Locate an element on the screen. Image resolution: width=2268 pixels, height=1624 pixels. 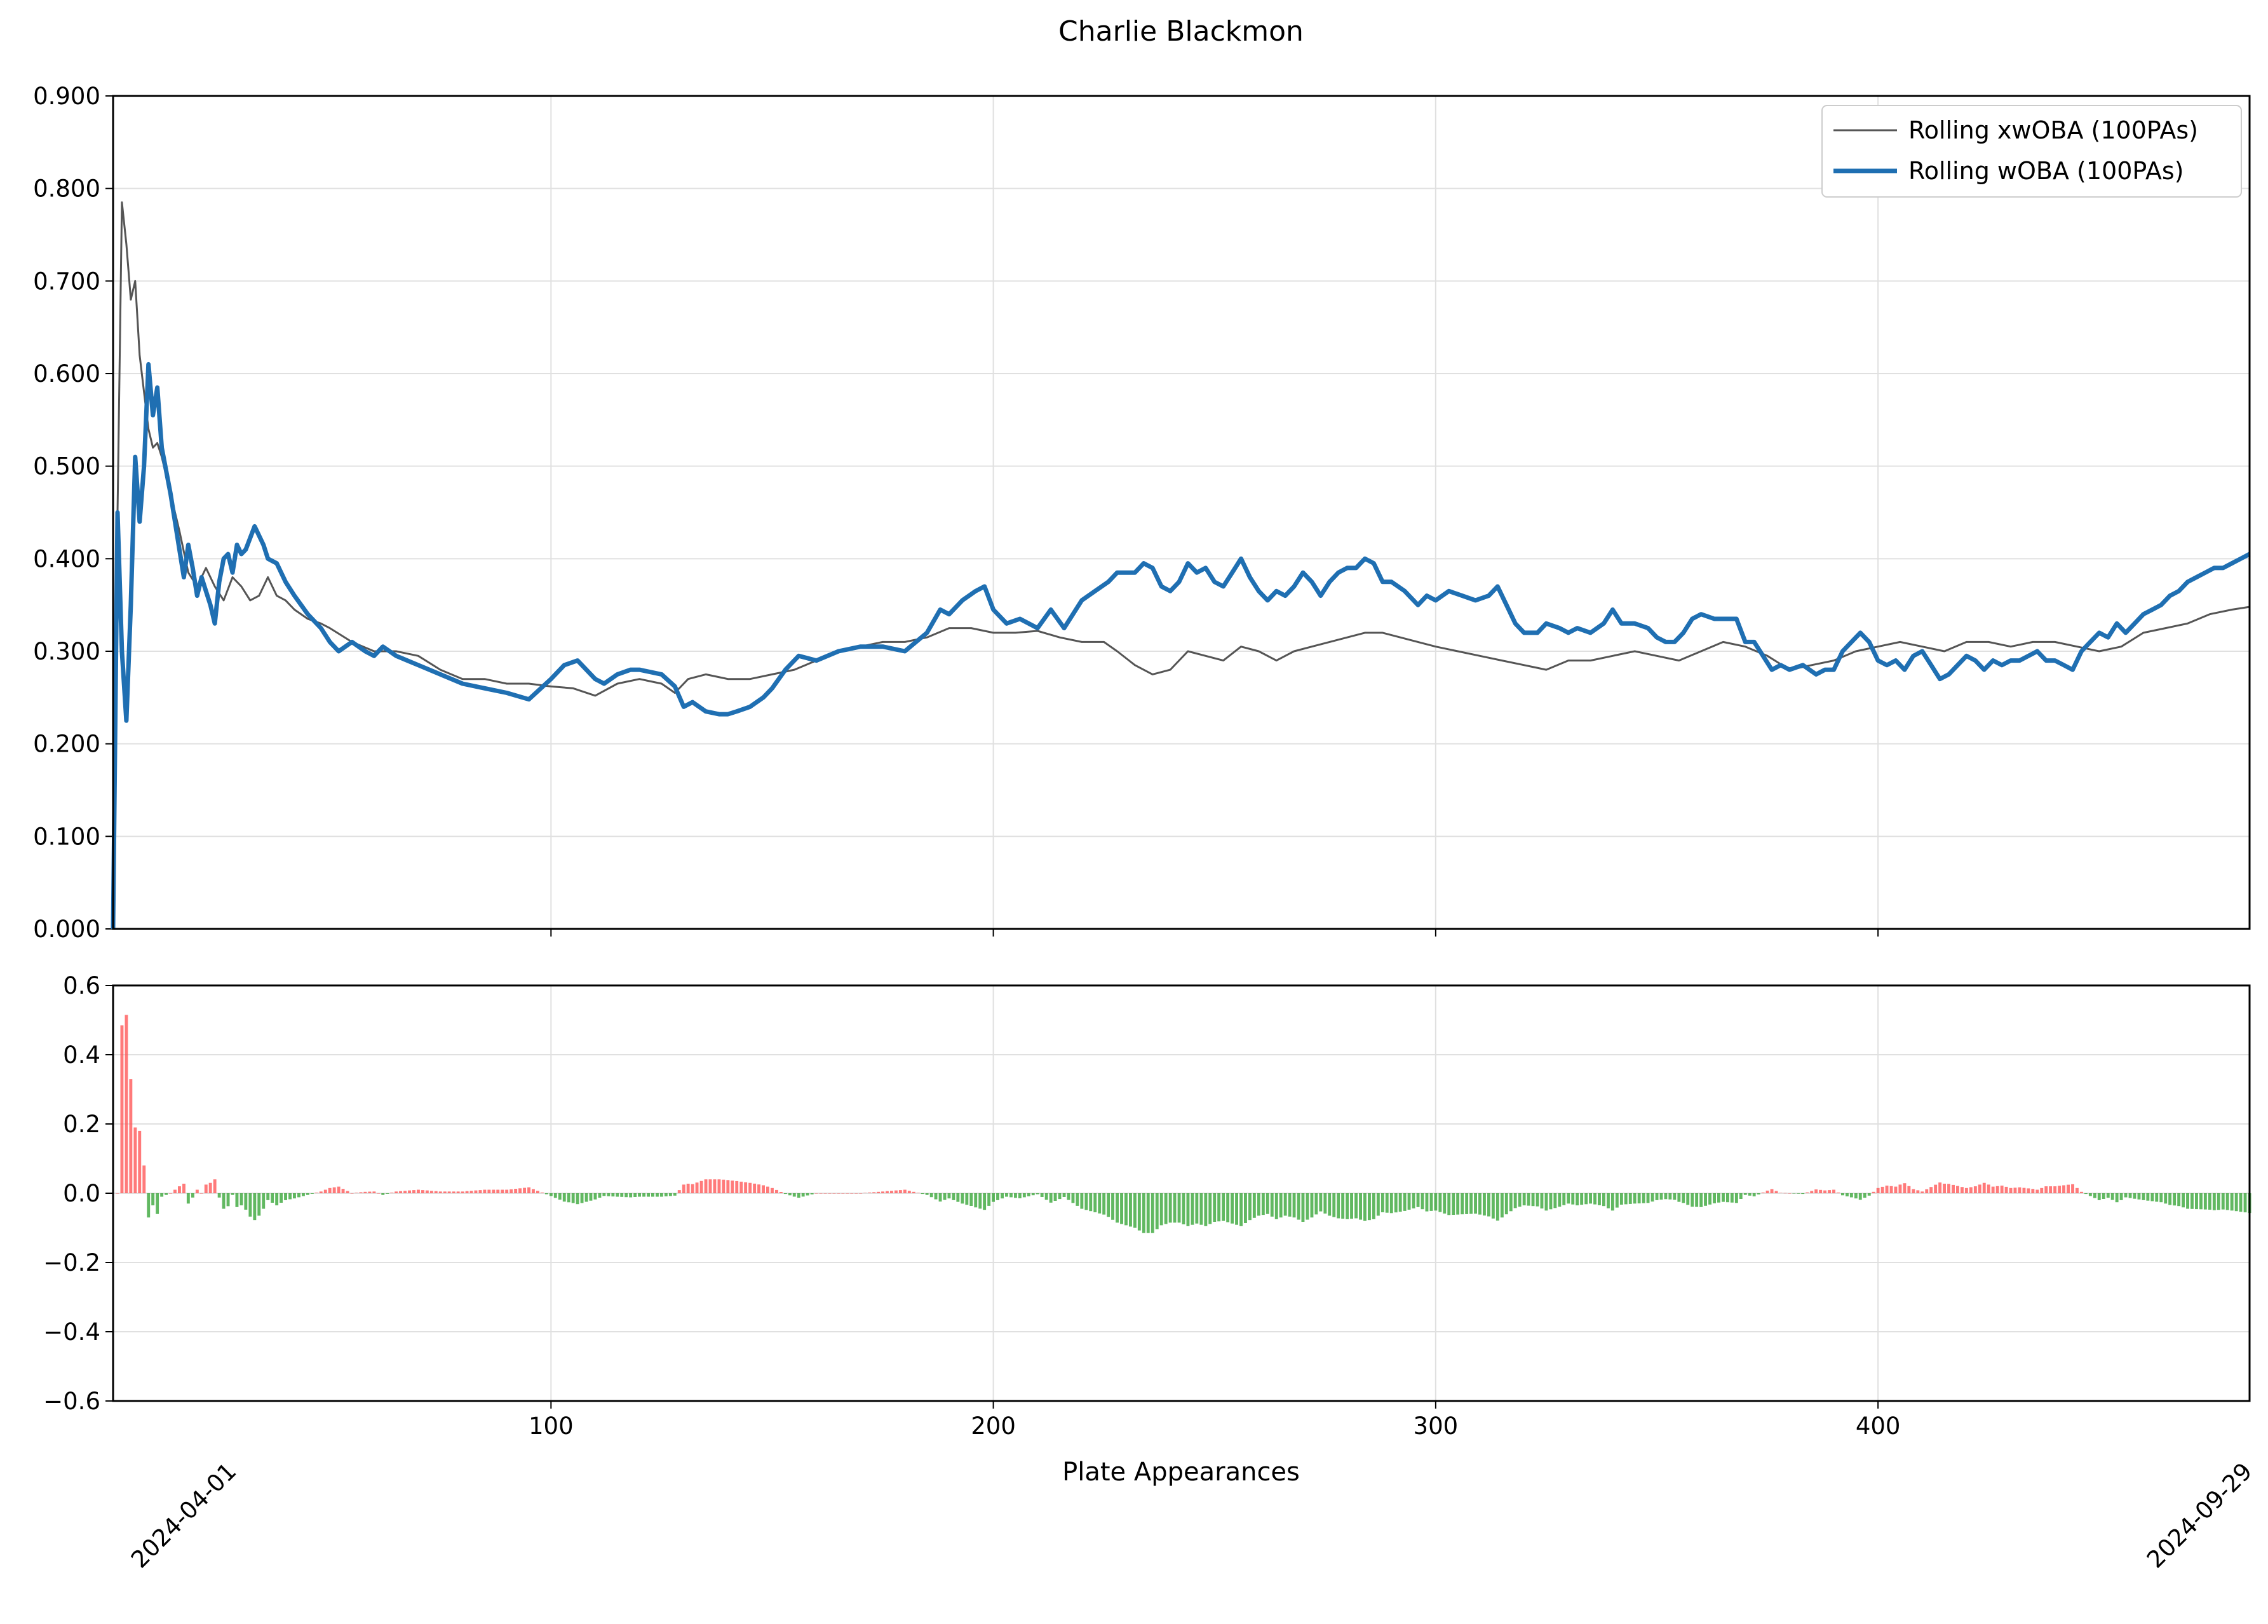
x-axis-label: Plate Appearances is located at coordinates (1181, 1472).